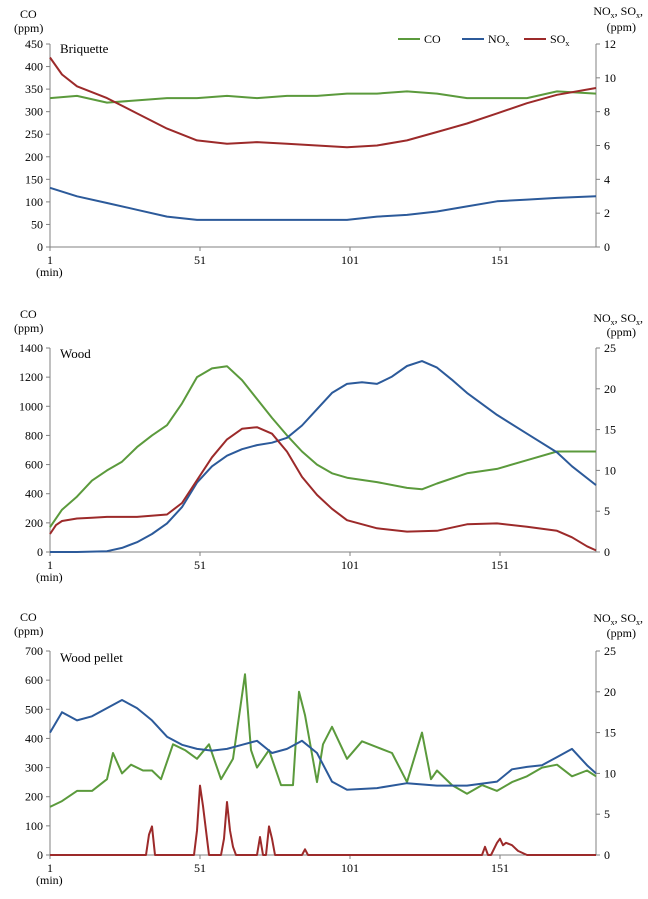  Describe the element at coordinates (607, 179) in the screenshot. I see `y-tick-label-right: 4` at that location.